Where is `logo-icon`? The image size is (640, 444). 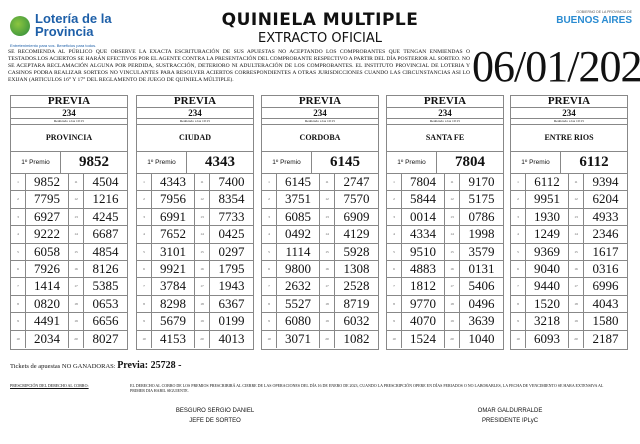
logo-icon is located at coordinates (20, 26).